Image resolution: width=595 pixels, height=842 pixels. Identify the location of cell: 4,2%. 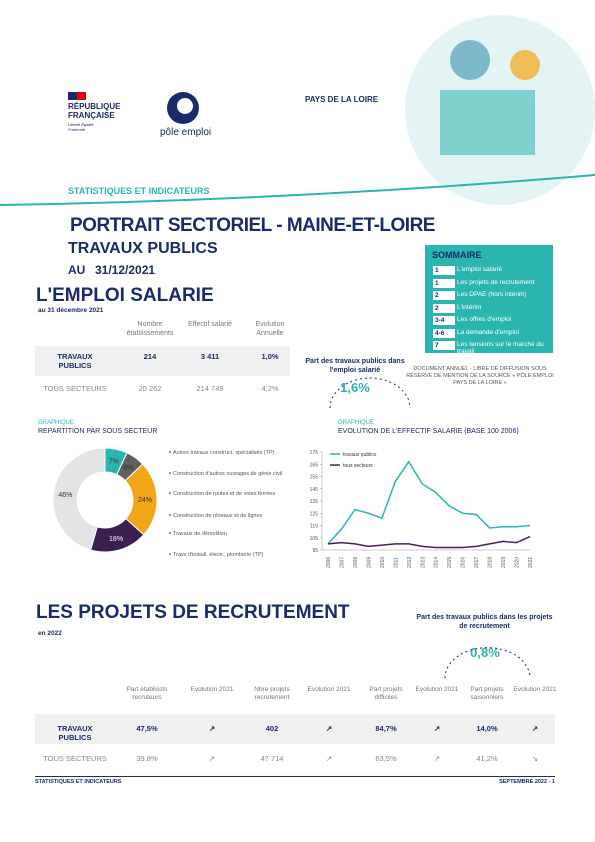
(270, 388).